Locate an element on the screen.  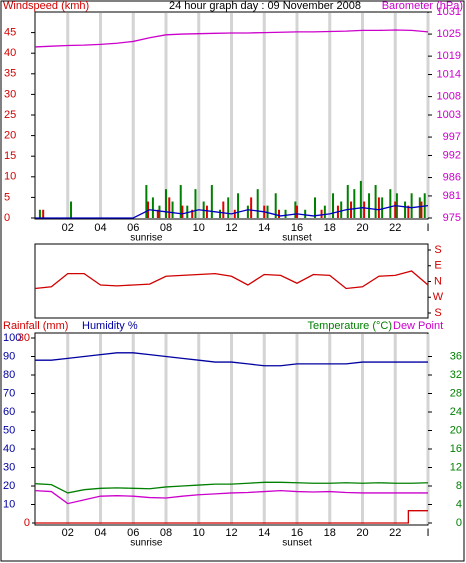
y-tick-label: E is located at coordinates (437, 266).